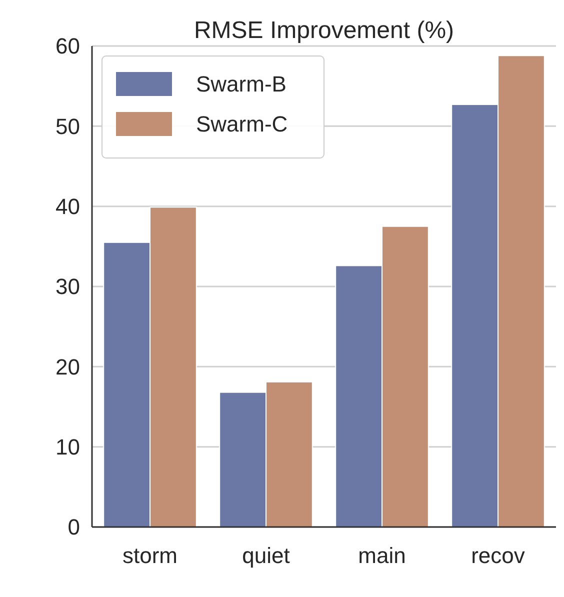 Image resolution: width=564 pixels, height=597 pixels. I want to click on legend-label: Swarm-B, so click(241, 84).